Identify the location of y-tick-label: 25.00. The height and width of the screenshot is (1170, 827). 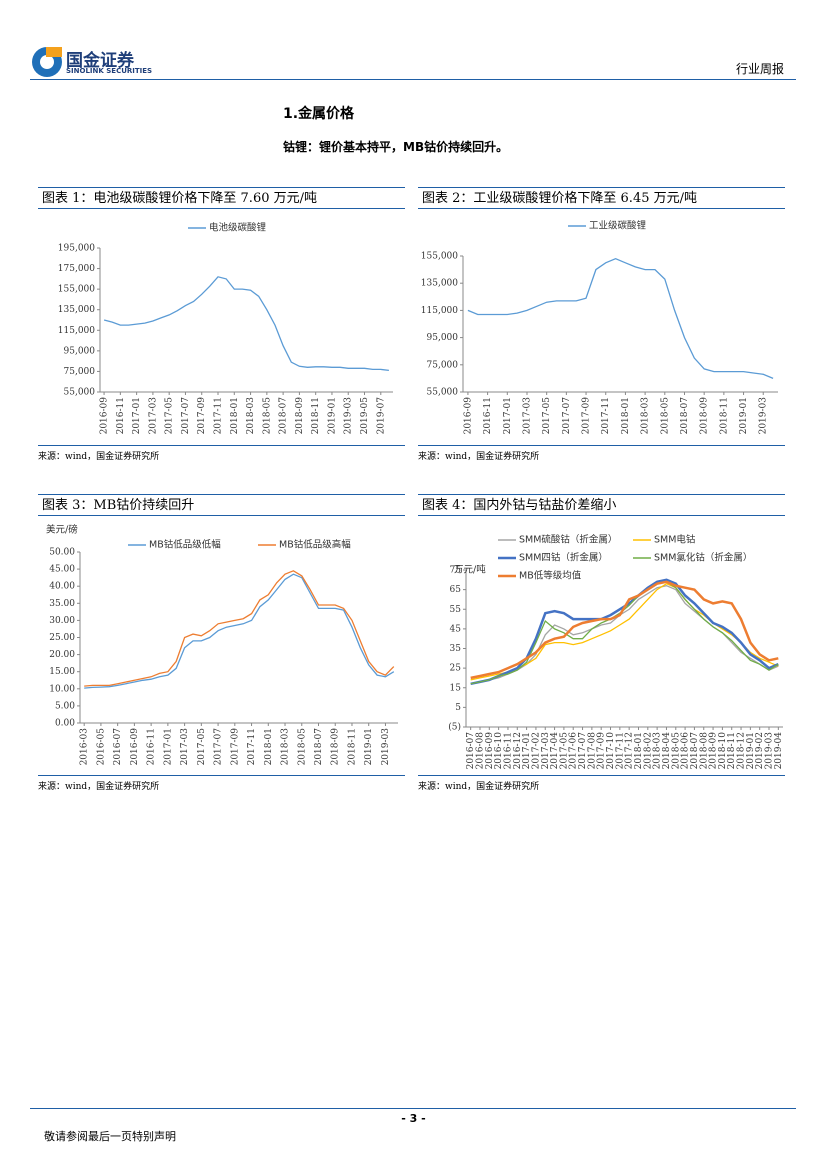
(62, 638).